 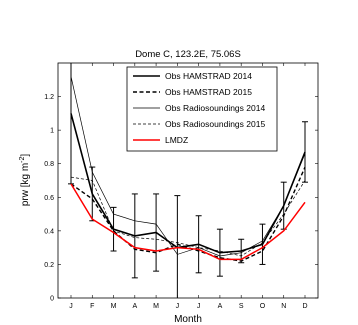 I want to click on x-axis-label: Month, so click(x=188, y=319).